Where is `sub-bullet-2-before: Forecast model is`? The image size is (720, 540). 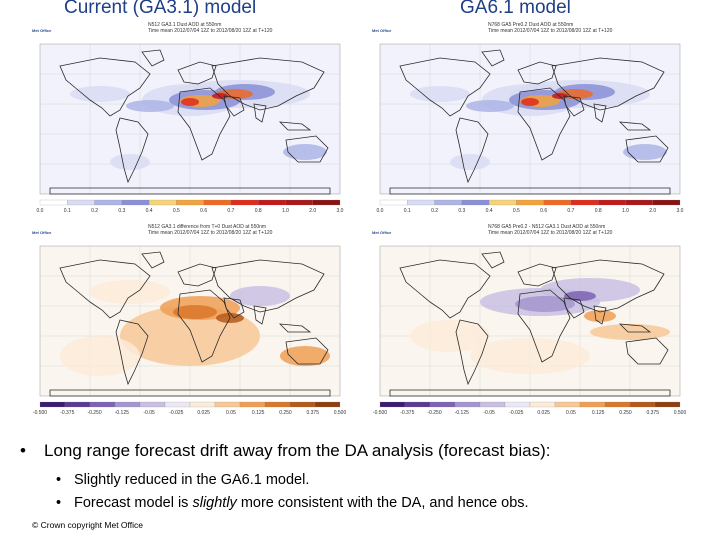 sub-bullet-2-before: Forecast model is is located at coordinates (133, 503).